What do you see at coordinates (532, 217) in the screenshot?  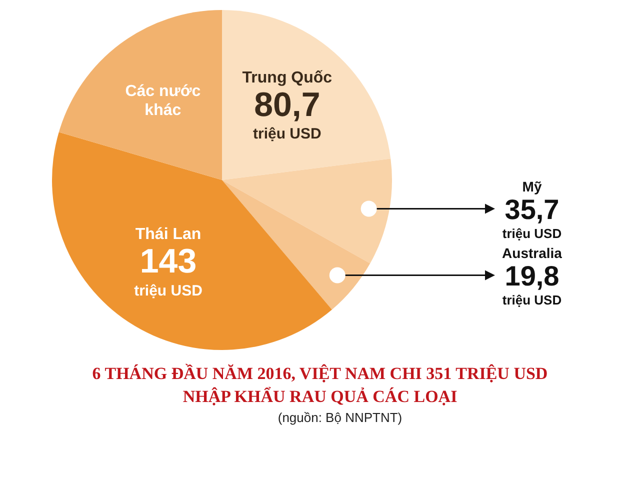 I see `data-label: 35,7 triệu USD` at bounding box center [532, 217].